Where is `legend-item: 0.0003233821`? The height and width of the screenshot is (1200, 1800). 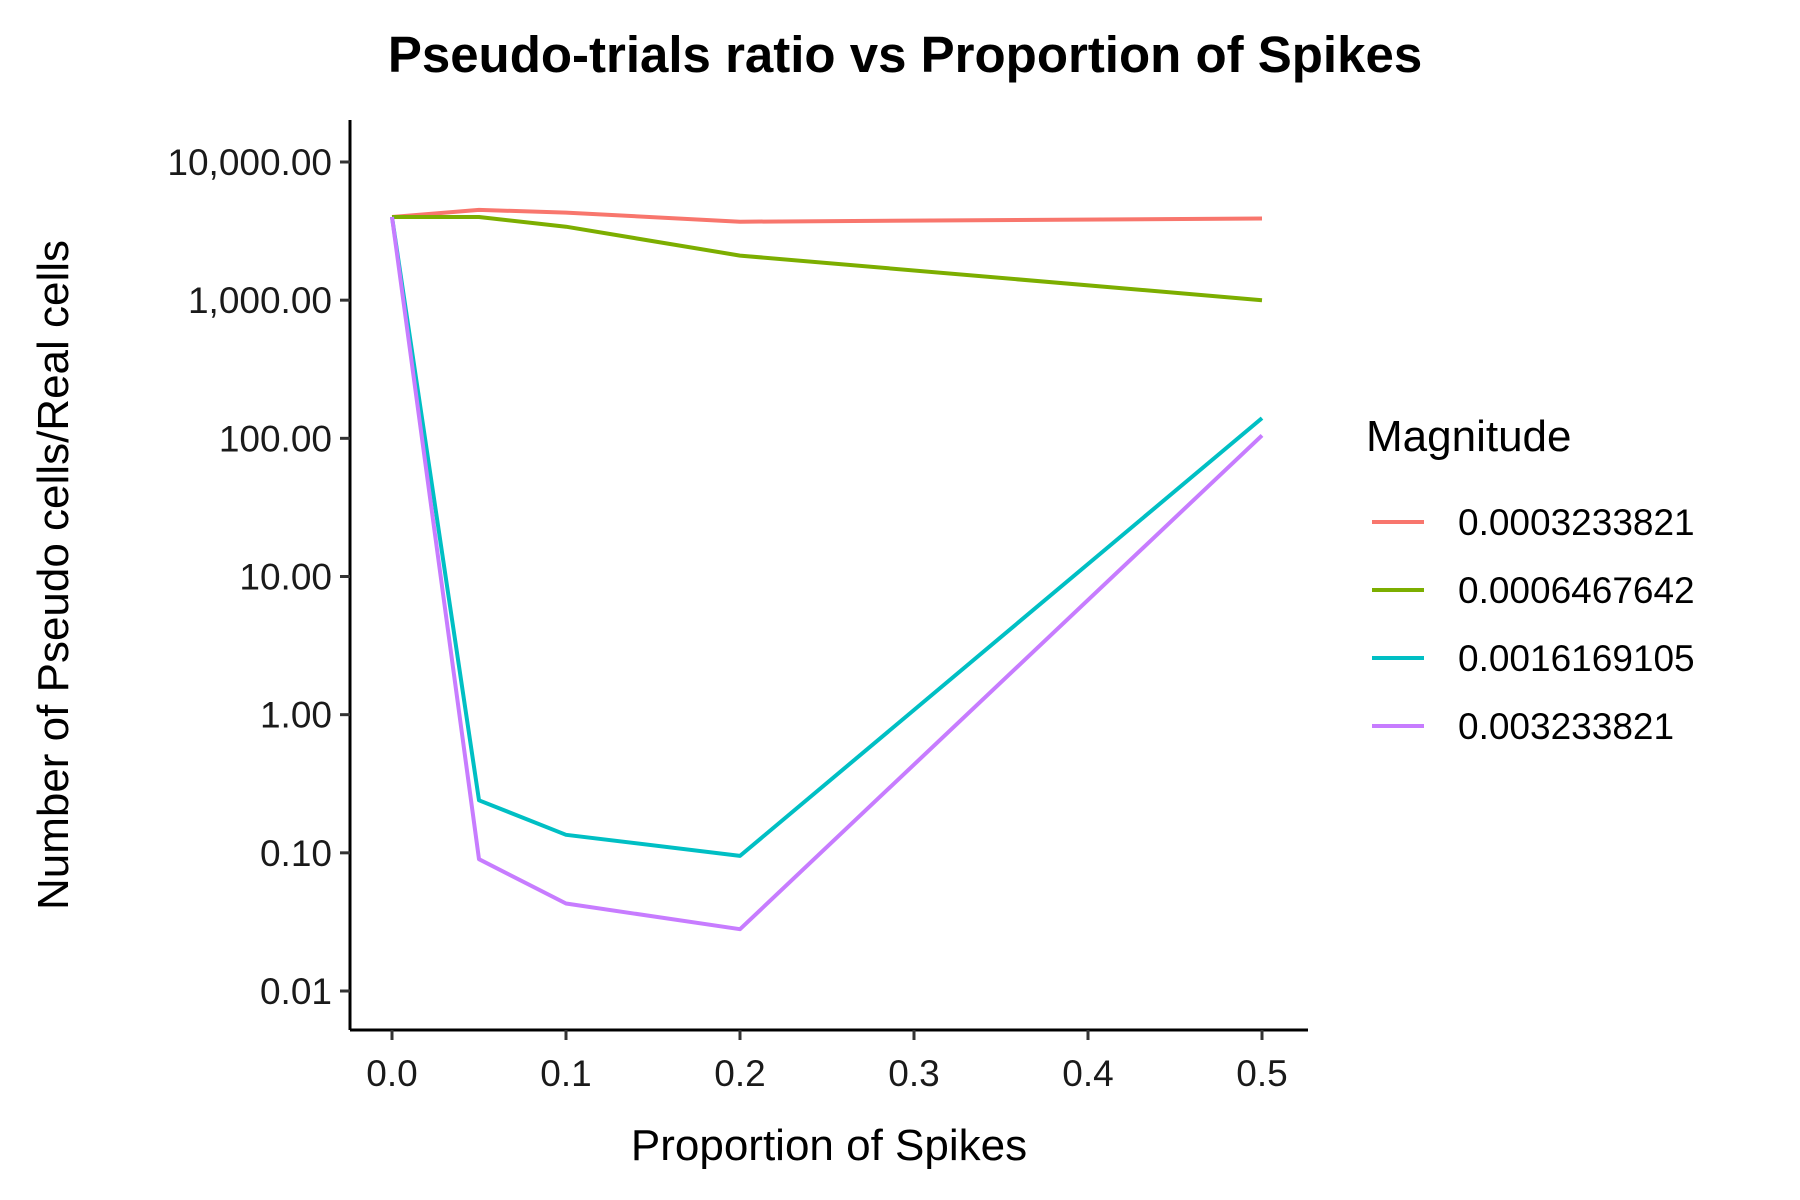 legend-item: 0.0003233821 is located at coordinates (1533, 522).